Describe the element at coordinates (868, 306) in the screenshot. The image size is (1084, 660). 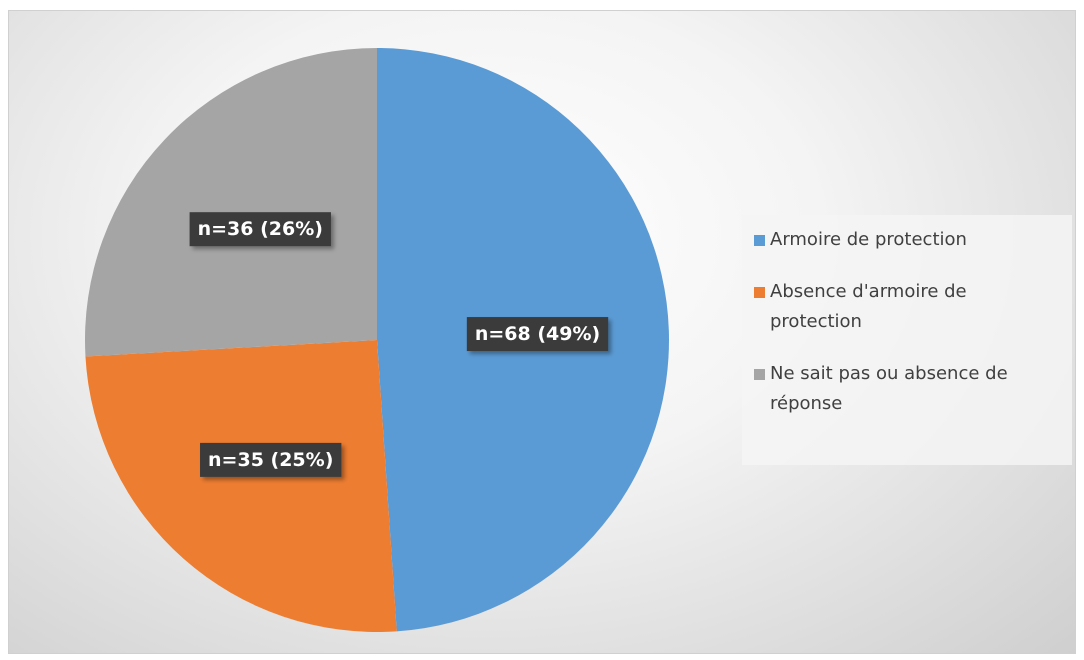
I see `legend-label: Absence d'armoire de protection` at that location.